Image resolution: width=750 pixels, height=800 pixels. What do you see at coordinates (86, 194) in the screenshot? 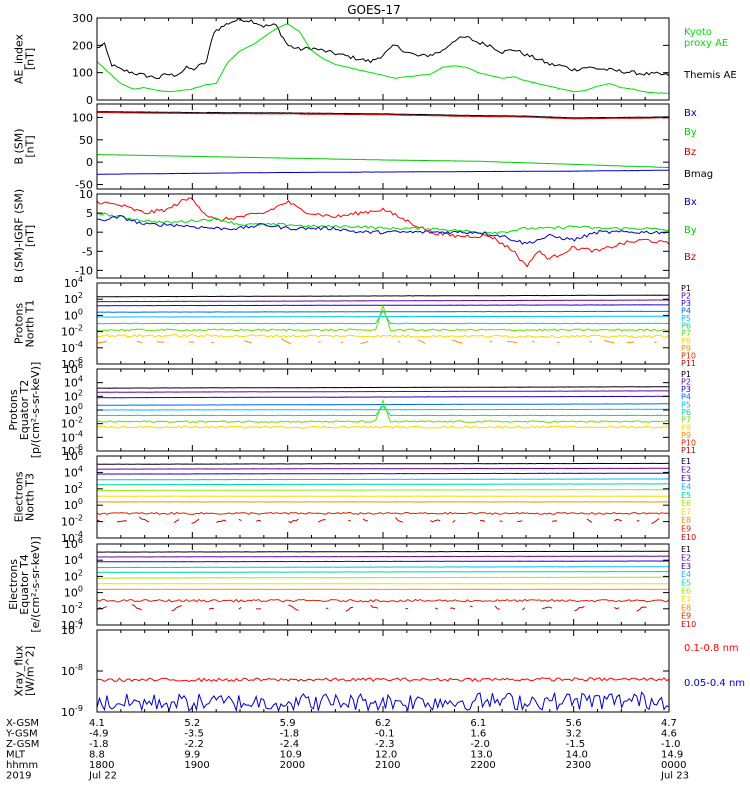
I see `y-tick-label: 10` at bounding box center [86, 194].